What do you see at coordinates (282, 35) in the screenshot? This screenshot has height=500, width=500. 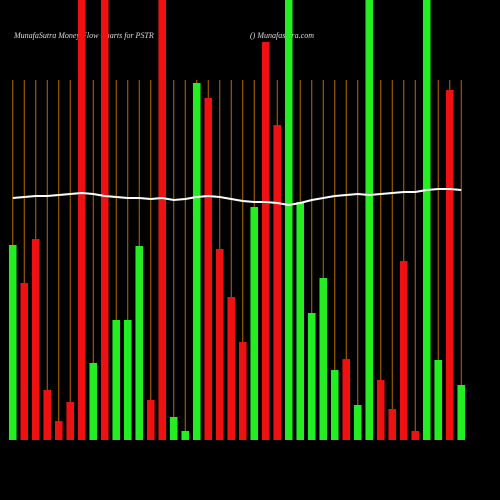 I see `chart-subtitle: () Munafasutra.com` at bounding box center [282, 35].